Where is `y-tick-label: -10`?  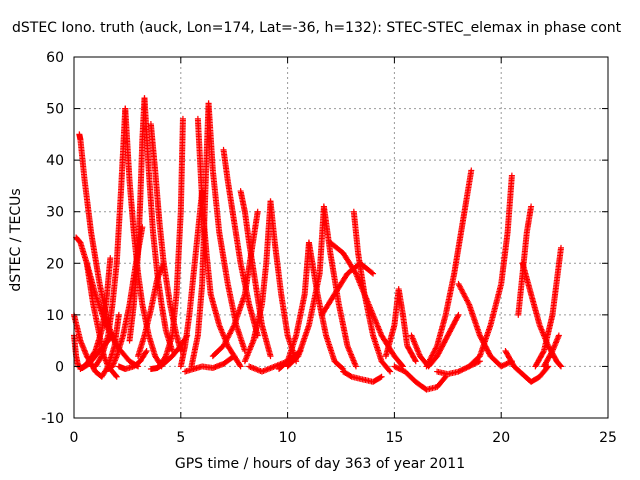 y-tick-label: -10 is located at coordinates (52, 419).